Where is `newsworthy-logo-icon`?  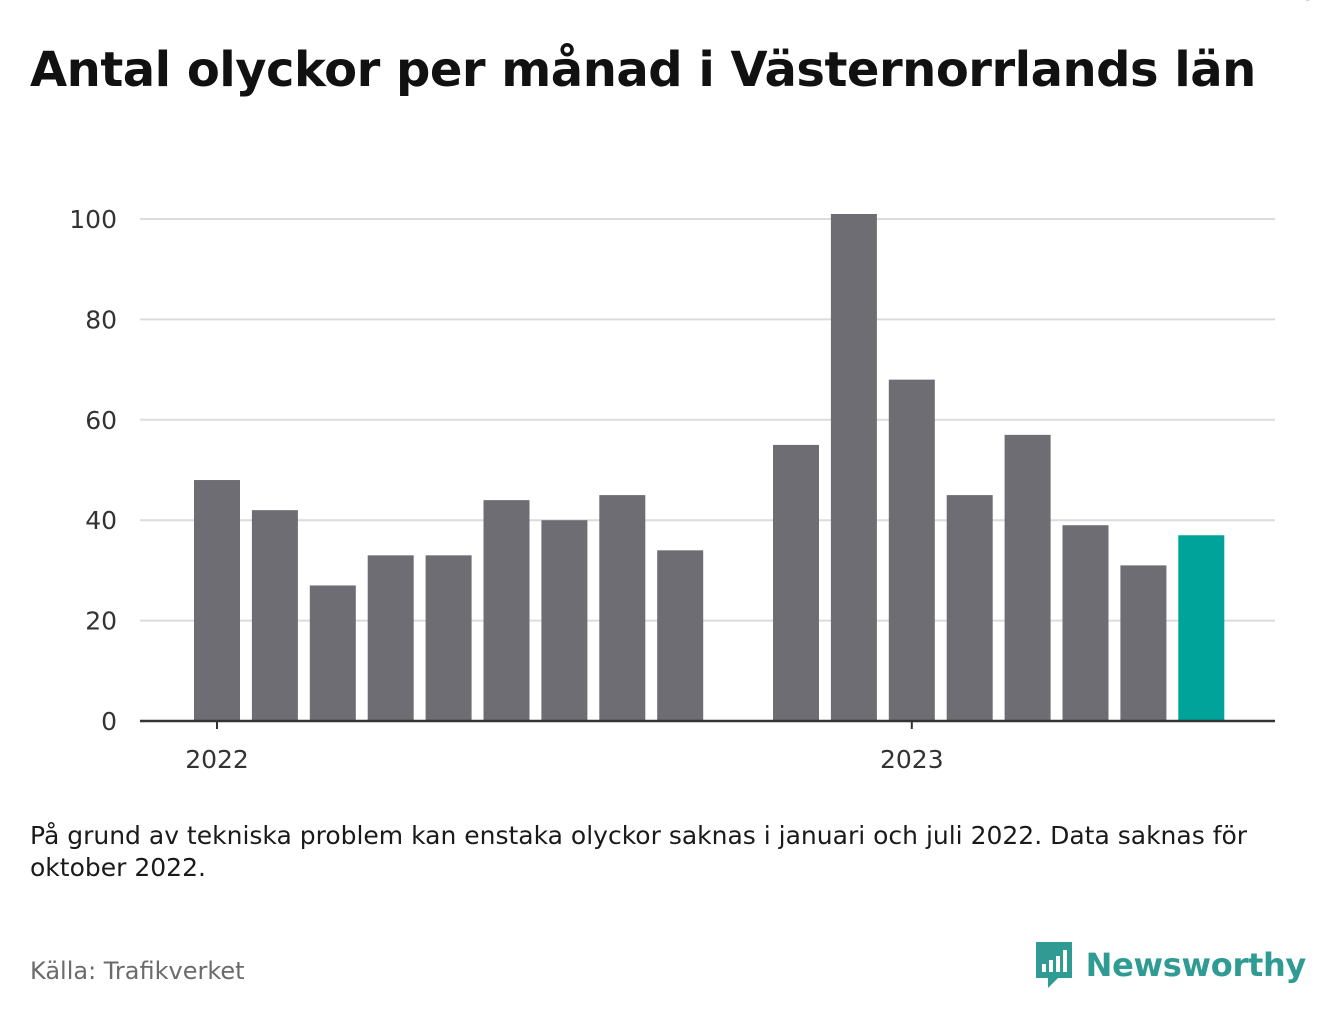 newsworthy-logo-icon is located at coordinates (1053, 965).